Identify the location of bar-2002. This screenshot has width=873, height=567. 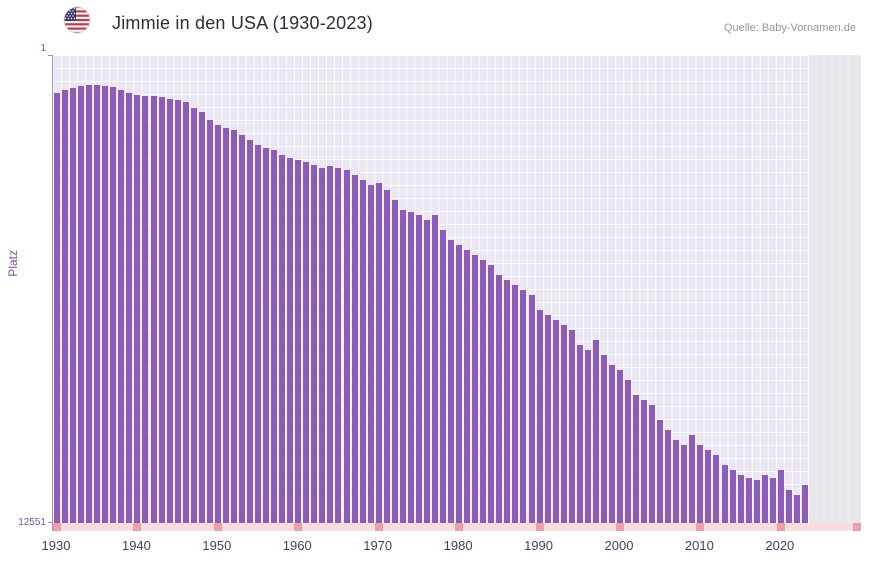
(636, 459).